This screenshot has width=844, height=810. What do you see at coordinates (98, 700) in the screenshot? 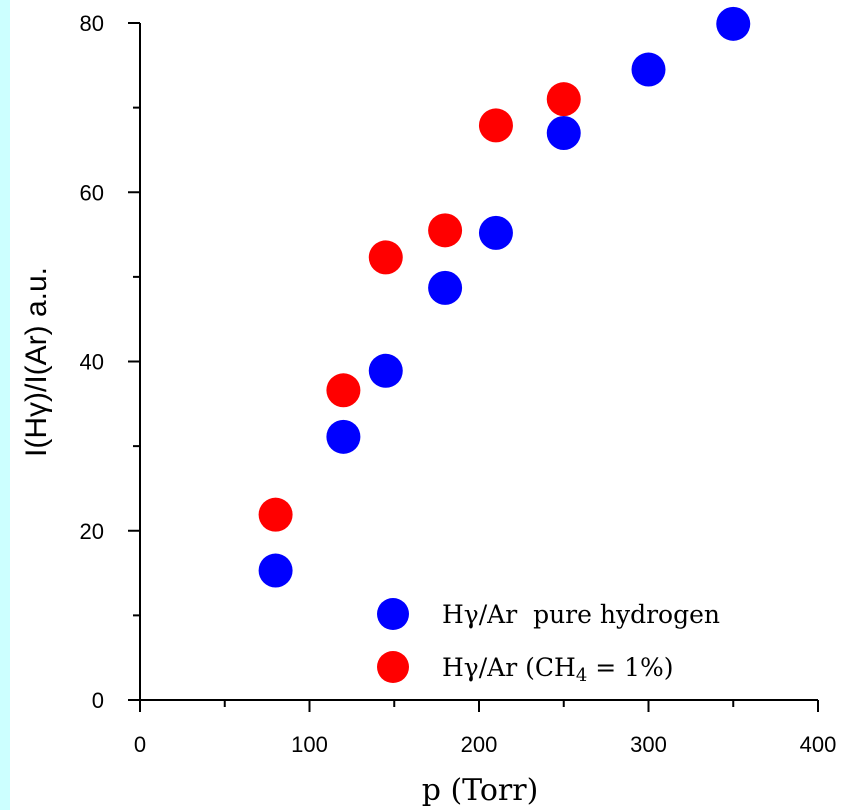
I see `y-tick-label: 0` at bounding box center [98, 700].